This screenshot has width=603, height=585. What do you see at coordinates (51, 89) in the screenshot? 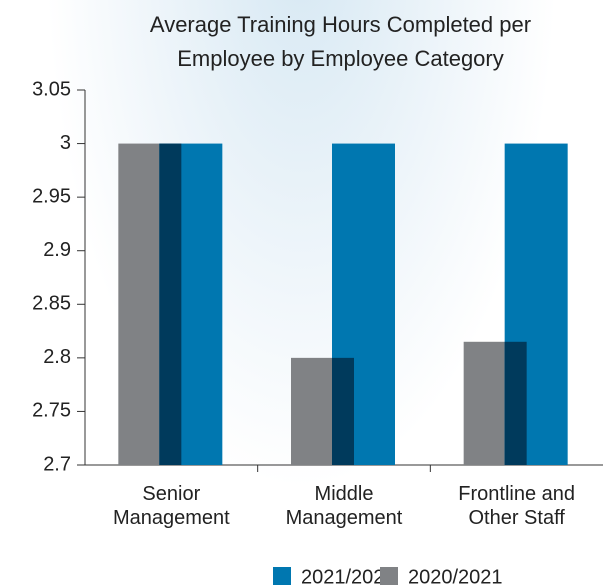
I see `y-tick-label: 3.05` at bounding box center [51, 89].